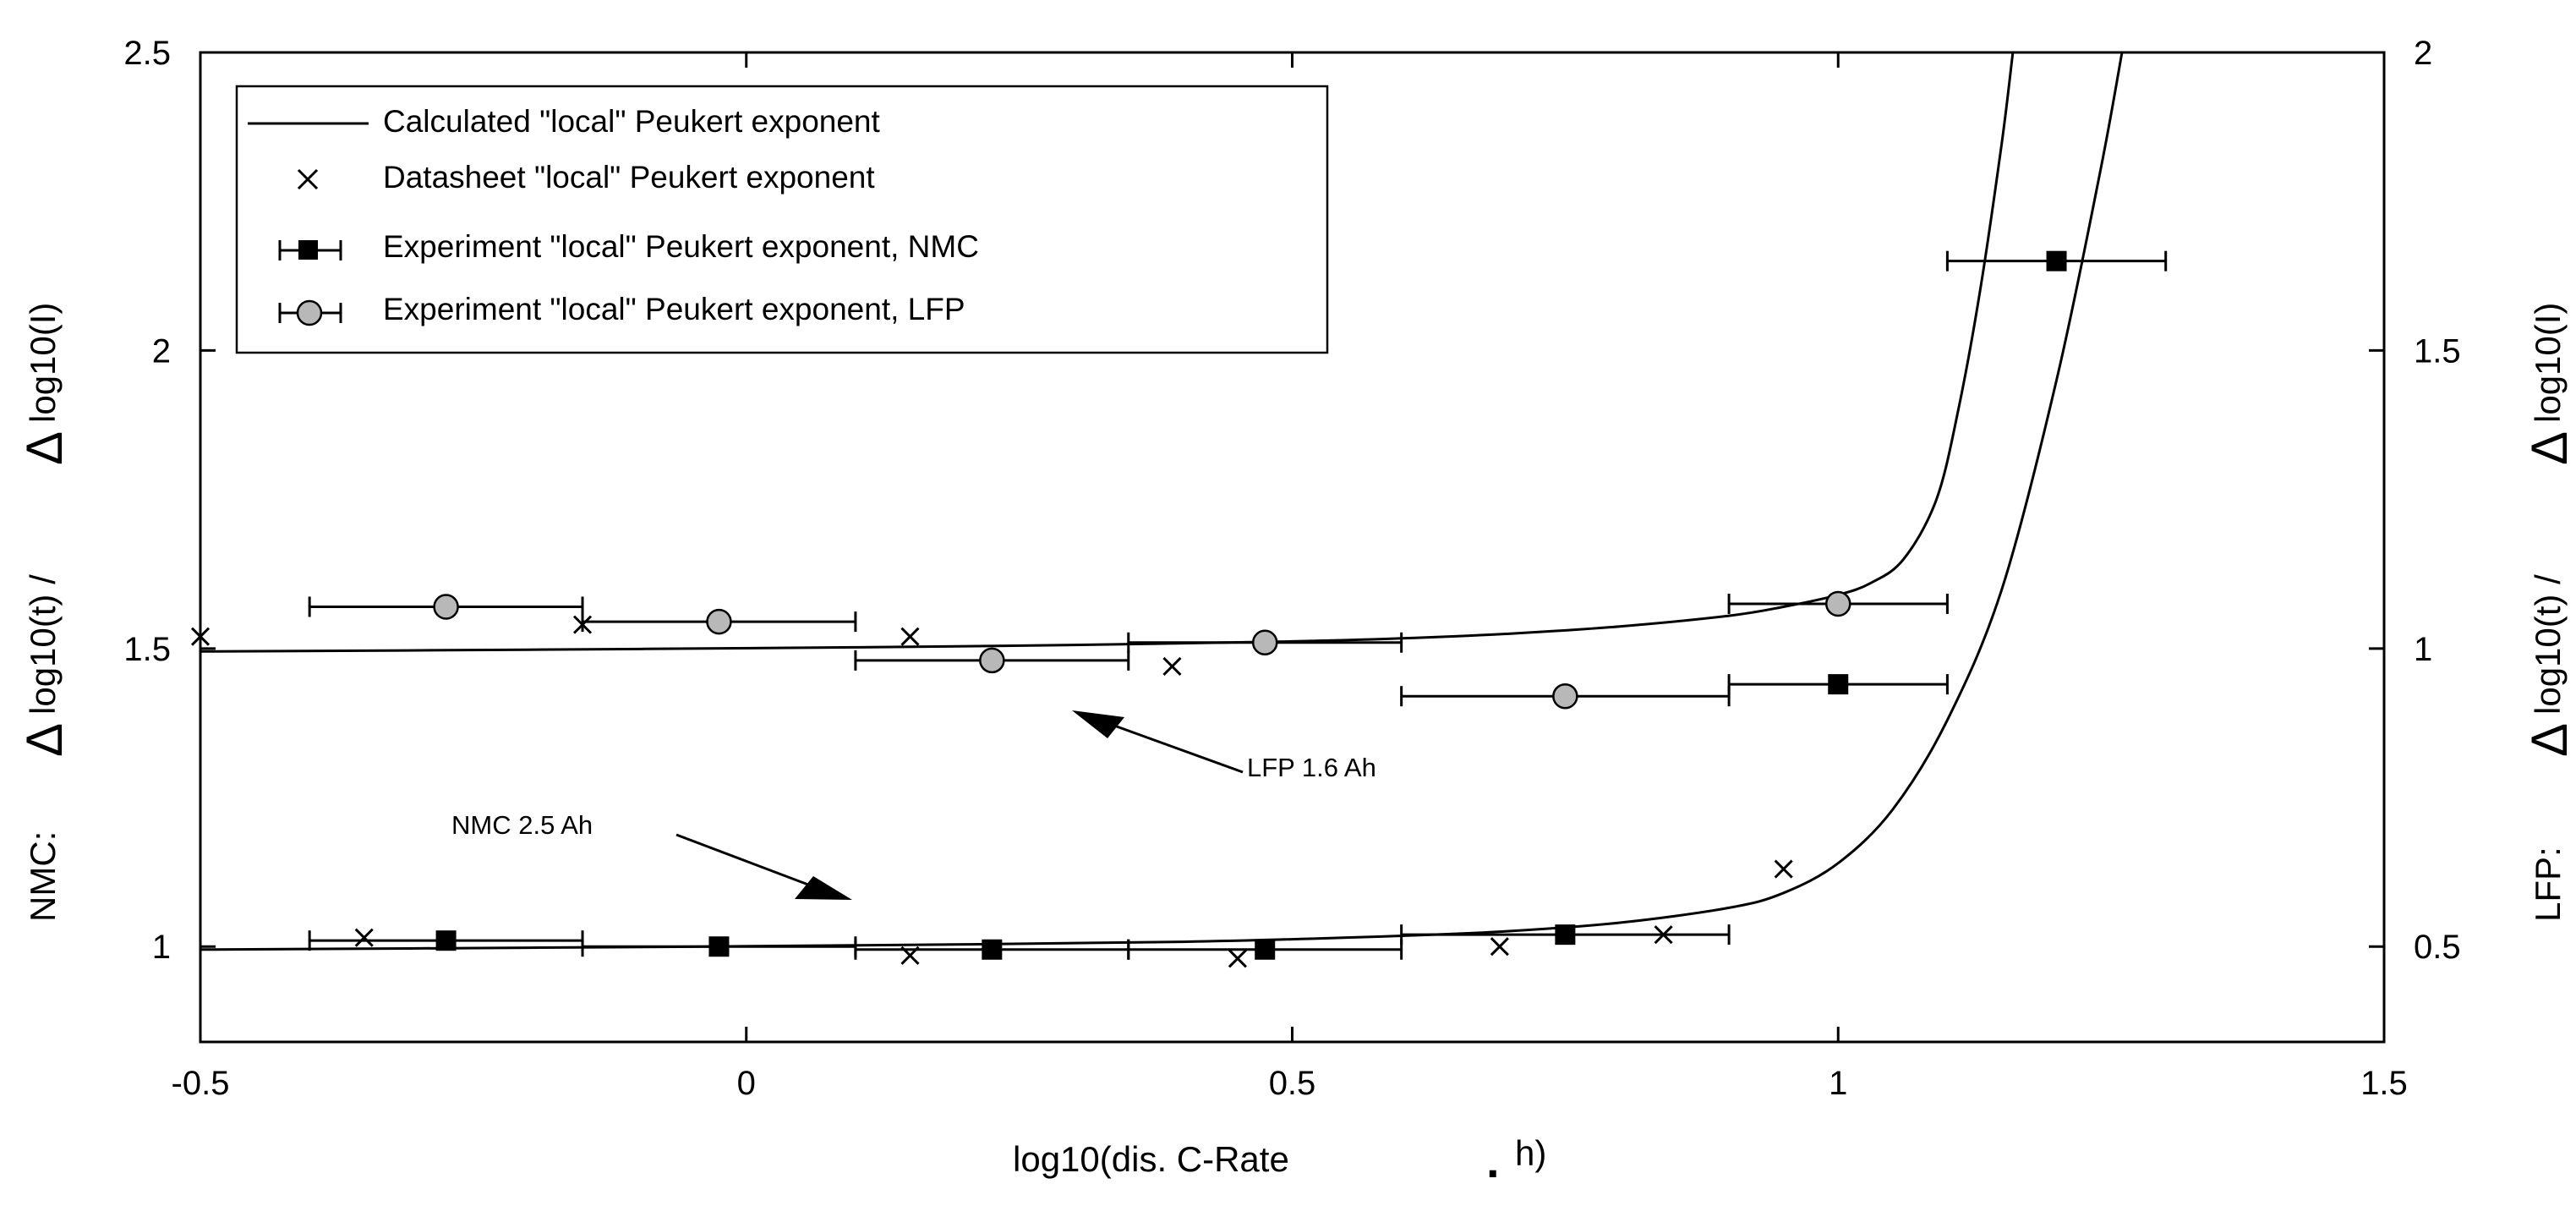  I want to click on y-left-tick-label: 2.5, so click(147, 53).